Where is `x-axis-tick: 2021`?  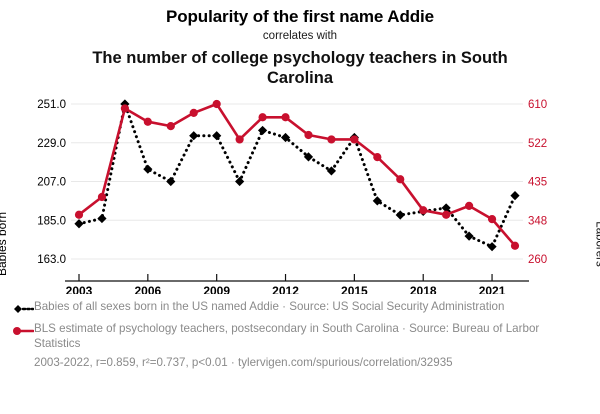
x-axis-tick: 2021 is located at coordinates (492, 289).